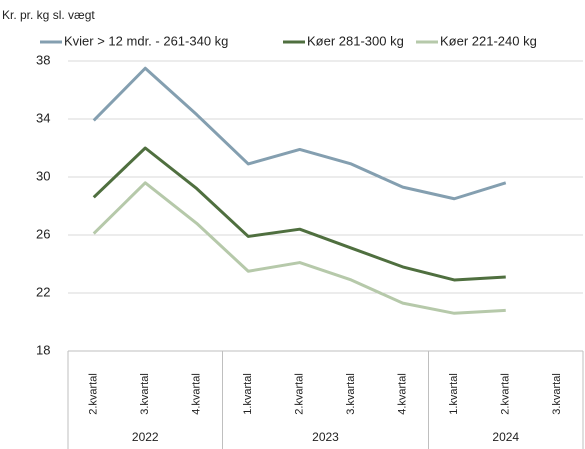 This screenshot has width=585, height=449. I want to click on legend-text: Kvier > 12 mdr. - 261-340 kg, so click(146, 40).